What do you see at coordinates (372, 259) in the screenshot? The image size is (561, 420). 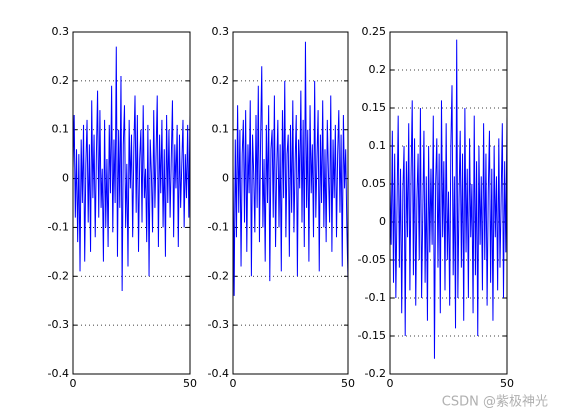 I see `y-tick-label: -0.05` at bounding box center [372, 259].